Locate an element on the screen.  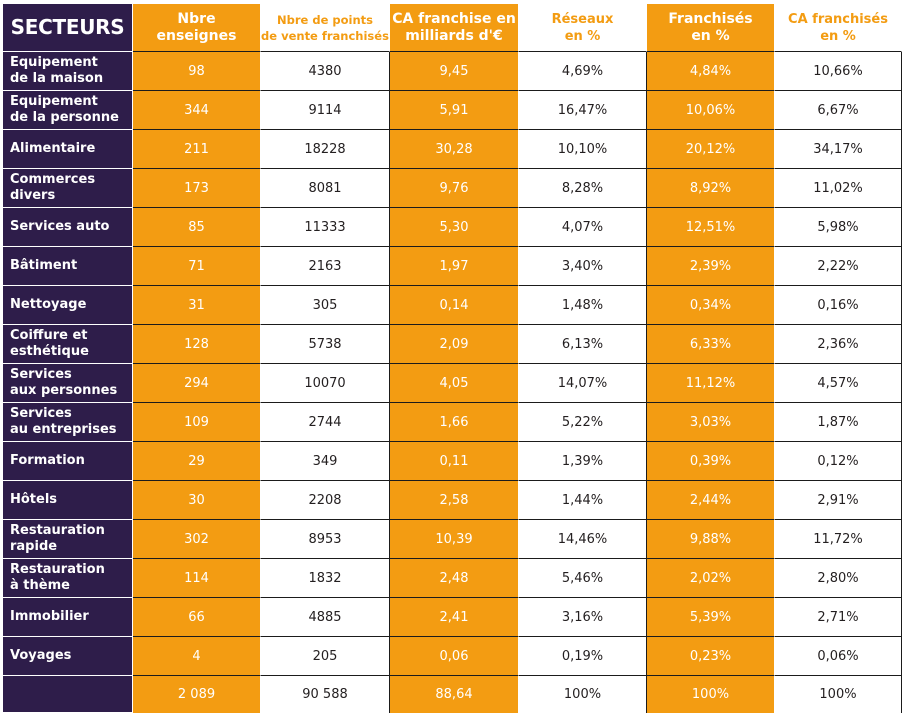
cell-nb-points-vente: 2163 is located at coordinates (325, 266).